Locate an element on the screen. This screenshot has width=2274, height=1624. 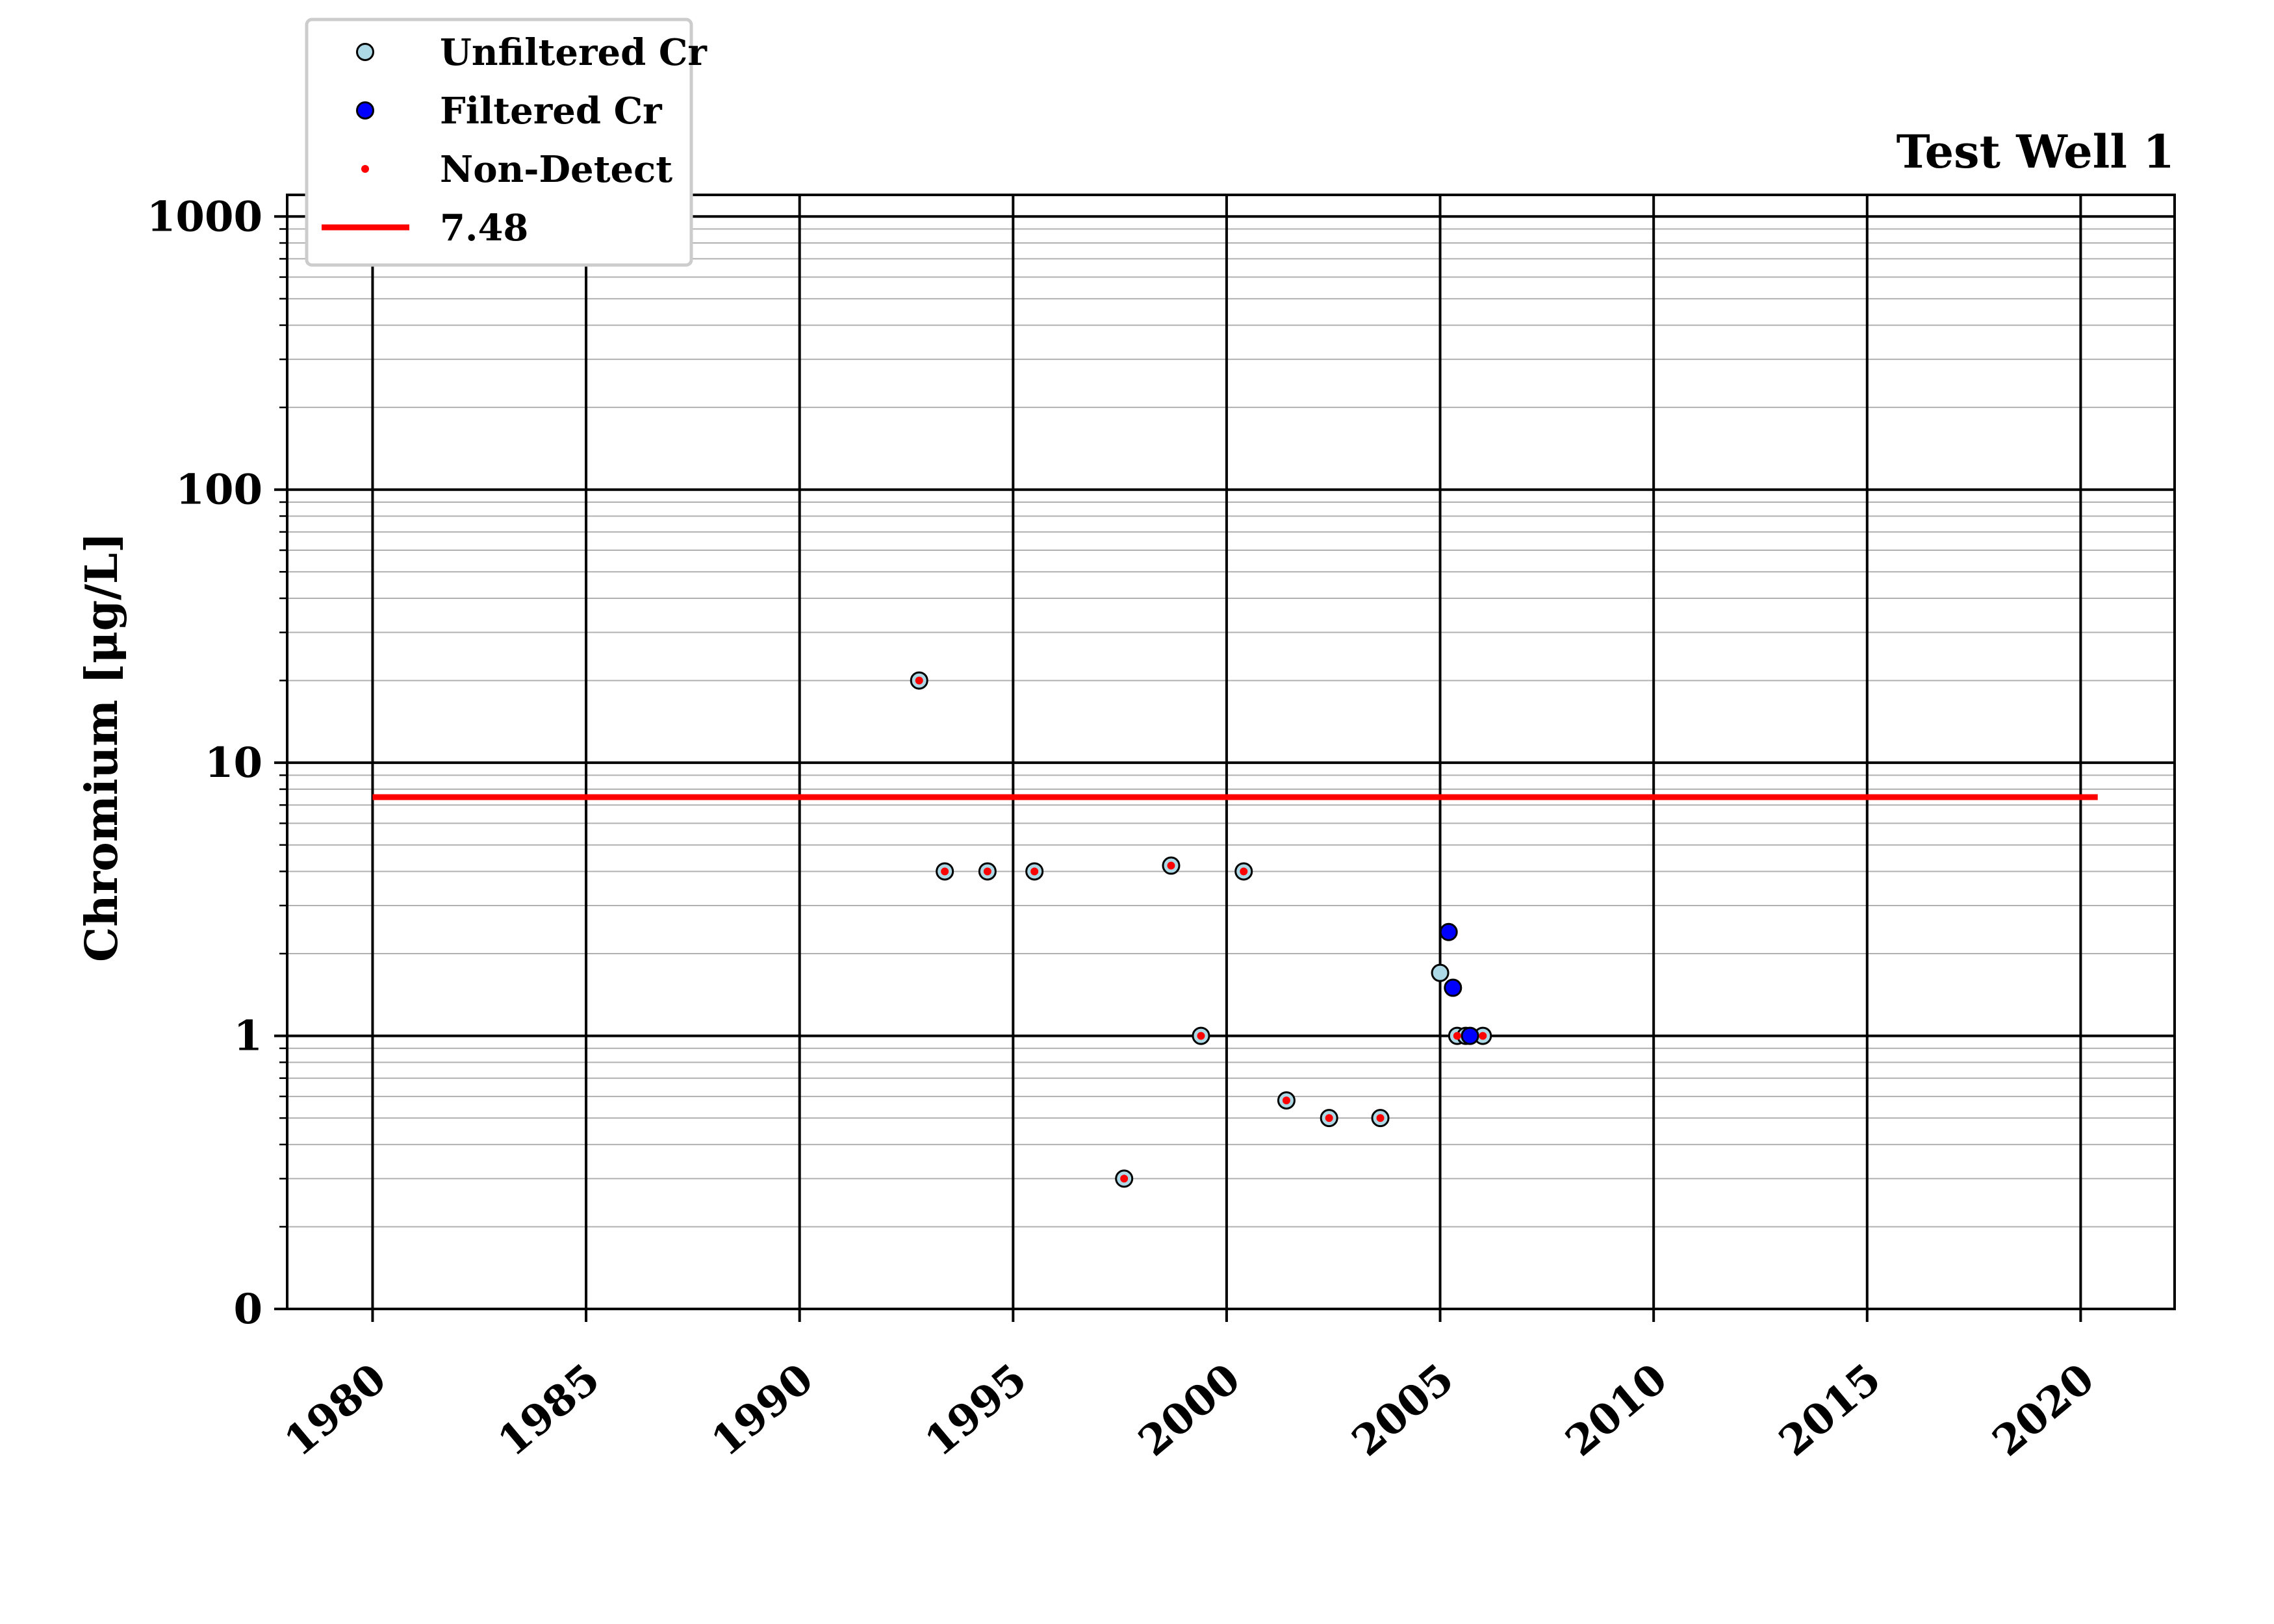
x-tick-label: 1990 is located at coordinates (762, 1410).